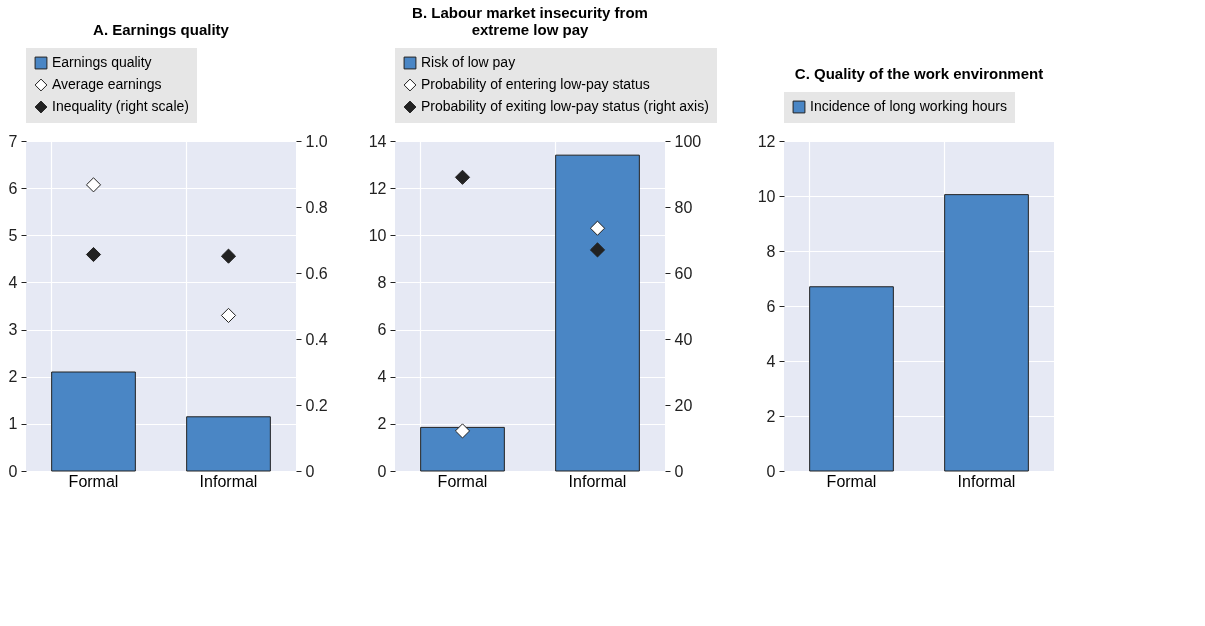 The image size is (1205, 626). What do you see at coordinates (161, 29) in the screenshot?
I see `chart-title: A. Earnings quality` at bounding box center [161, 29].